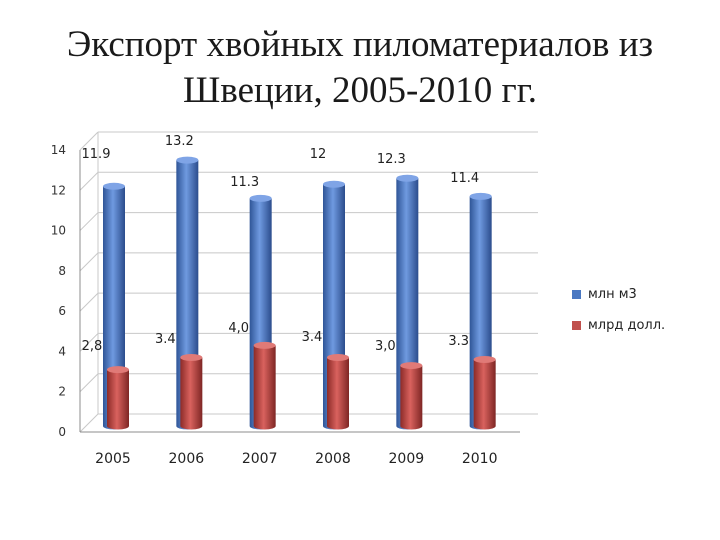 The image size is (720, 540). I want to click on chart-title-line-1: Экспорт хвойных пиломатериалов из, so click(360, 44).